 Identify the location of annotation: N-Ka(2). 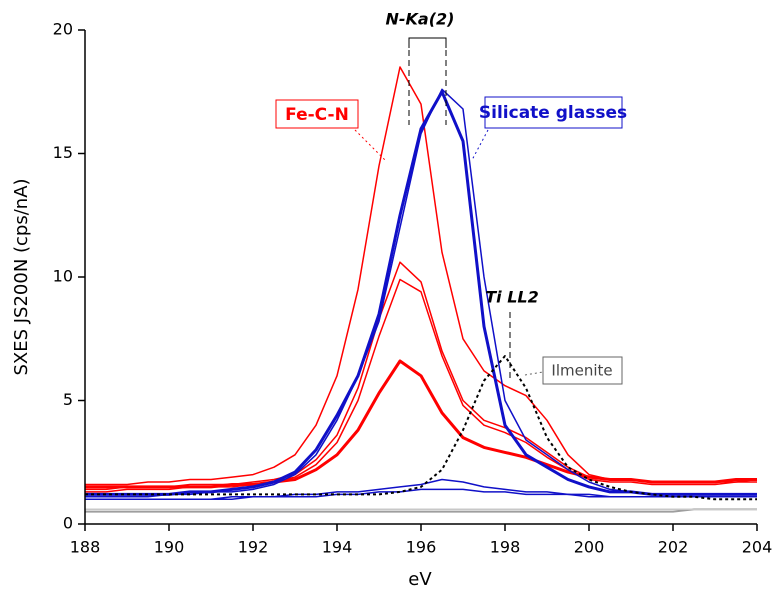
(420, 19).